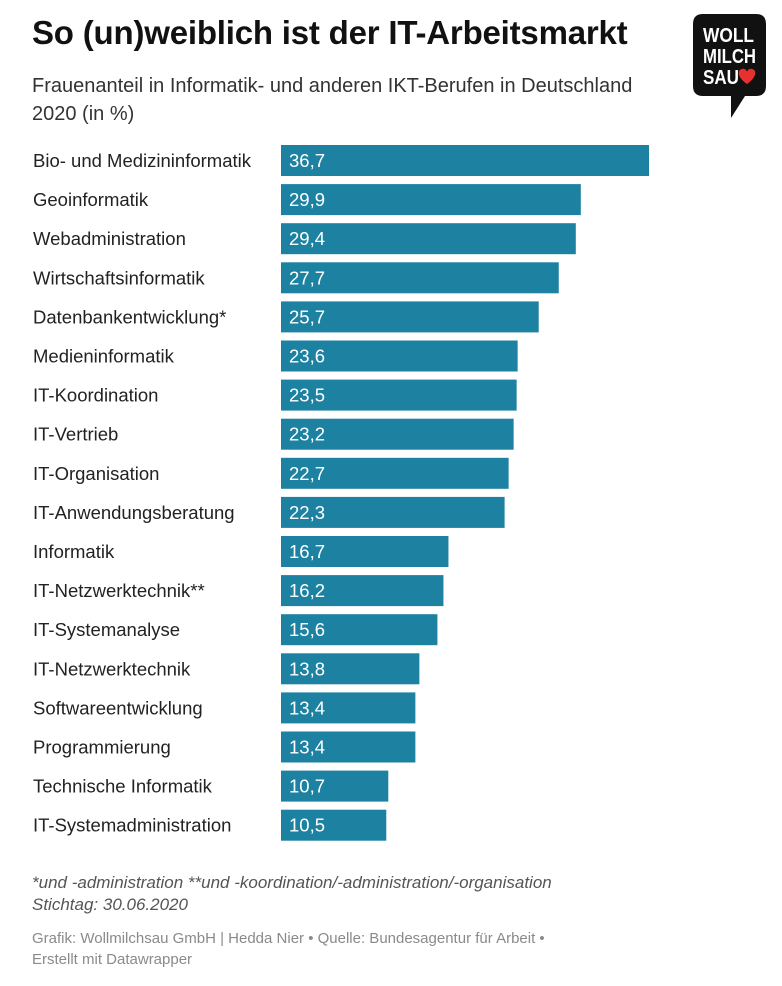 The height and width of the screenshot is (986, 782). Describe the element at coordinates (106, 629) in the screenshot. I see `category-label: IT-Systemanalyse` at that location.